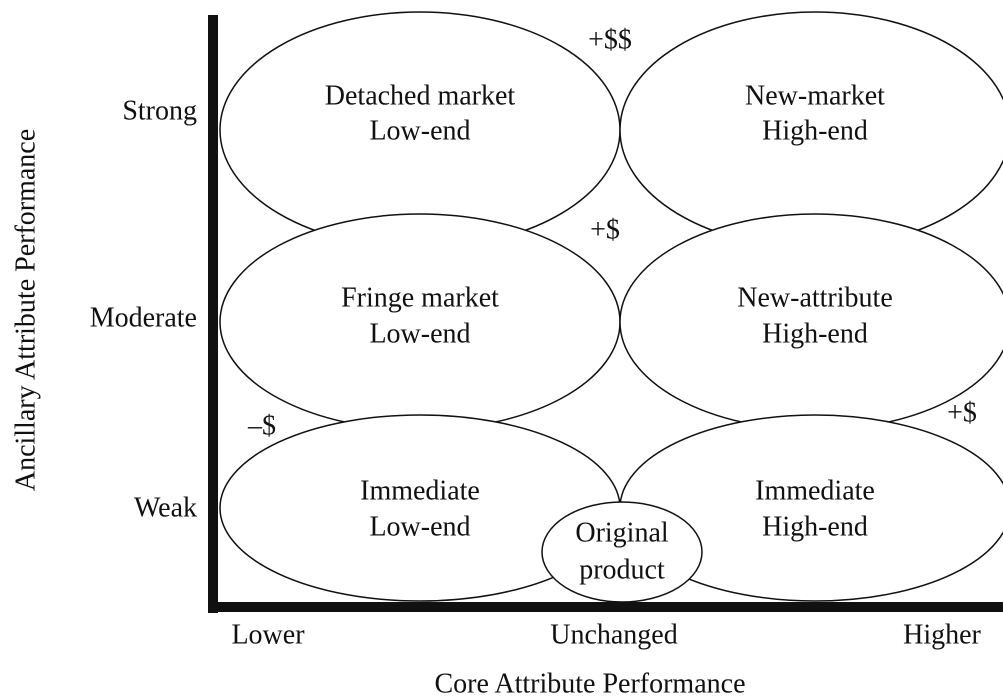  I want to click on region-label: New-market, so click(815, 95).